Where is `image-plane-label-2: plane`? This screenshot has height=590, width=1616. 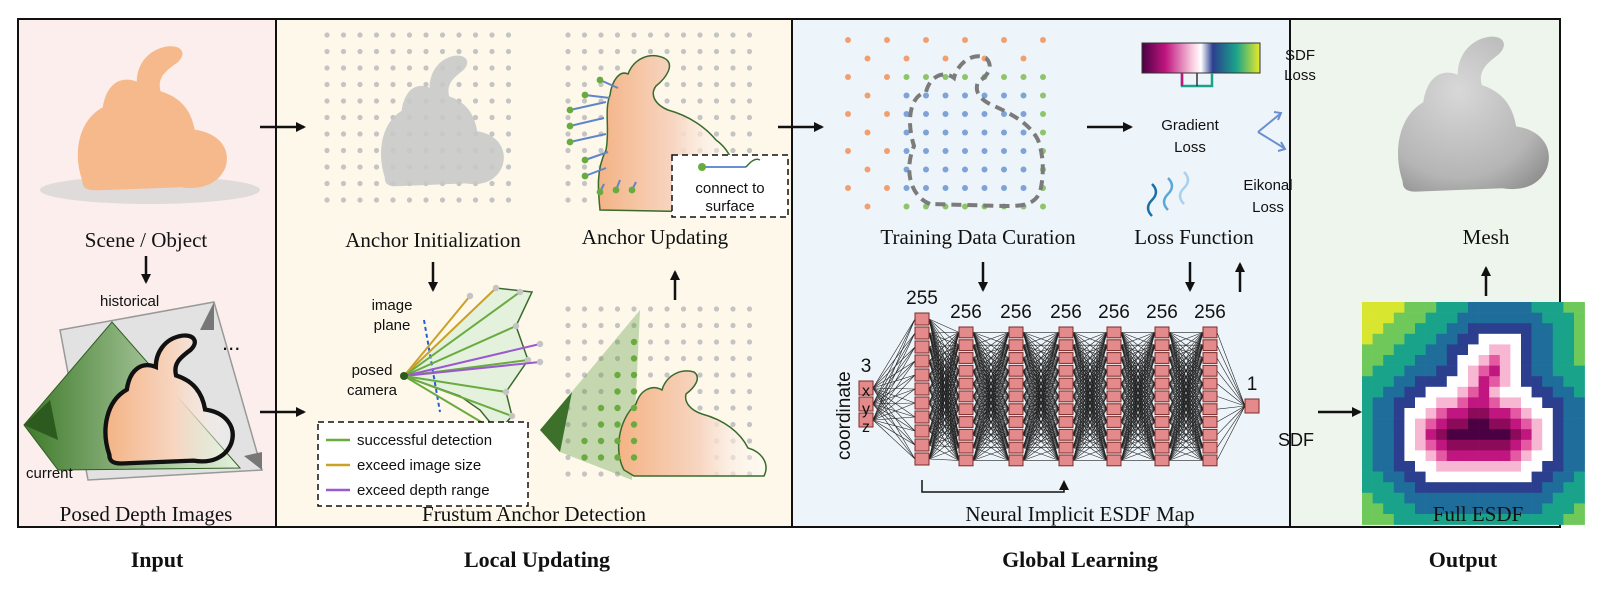
image-plane-label-2: plane is located at coordinates (392, 325).